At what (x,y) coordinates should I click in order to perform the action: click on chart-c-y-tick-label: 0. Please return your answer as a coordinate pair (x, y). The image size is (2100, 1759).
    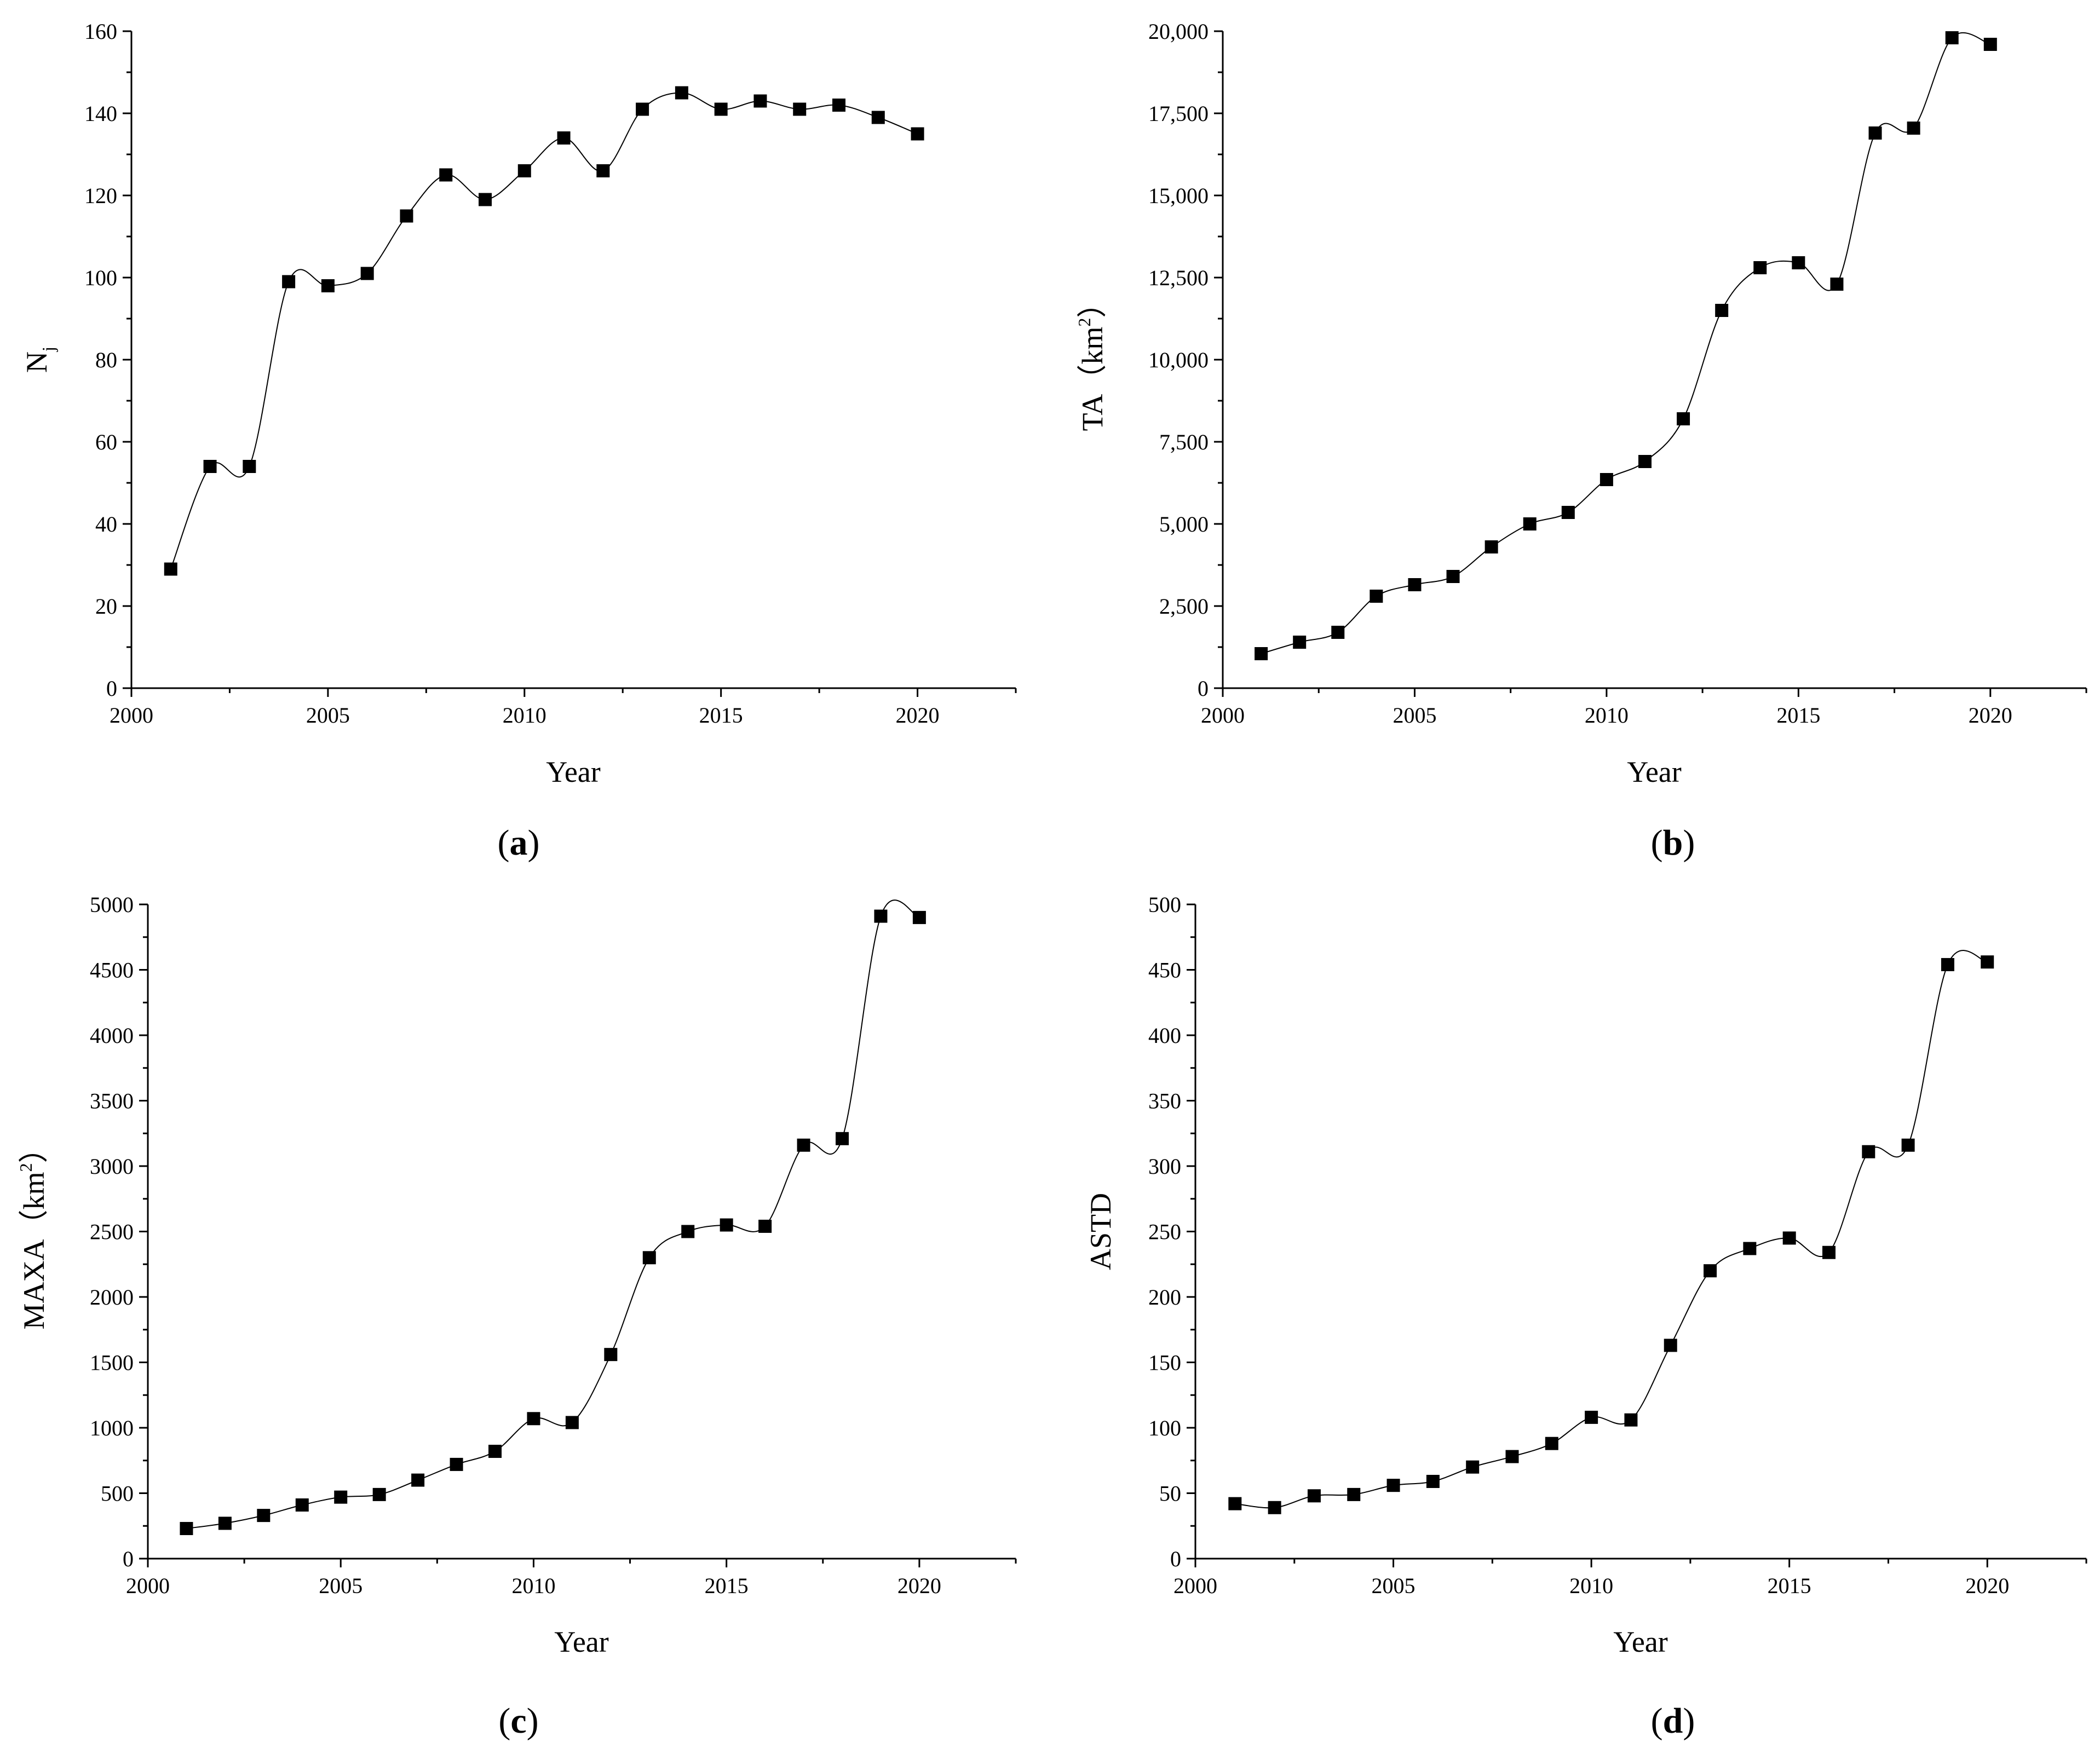
    Looking at the image, I should click on (128, 1559).